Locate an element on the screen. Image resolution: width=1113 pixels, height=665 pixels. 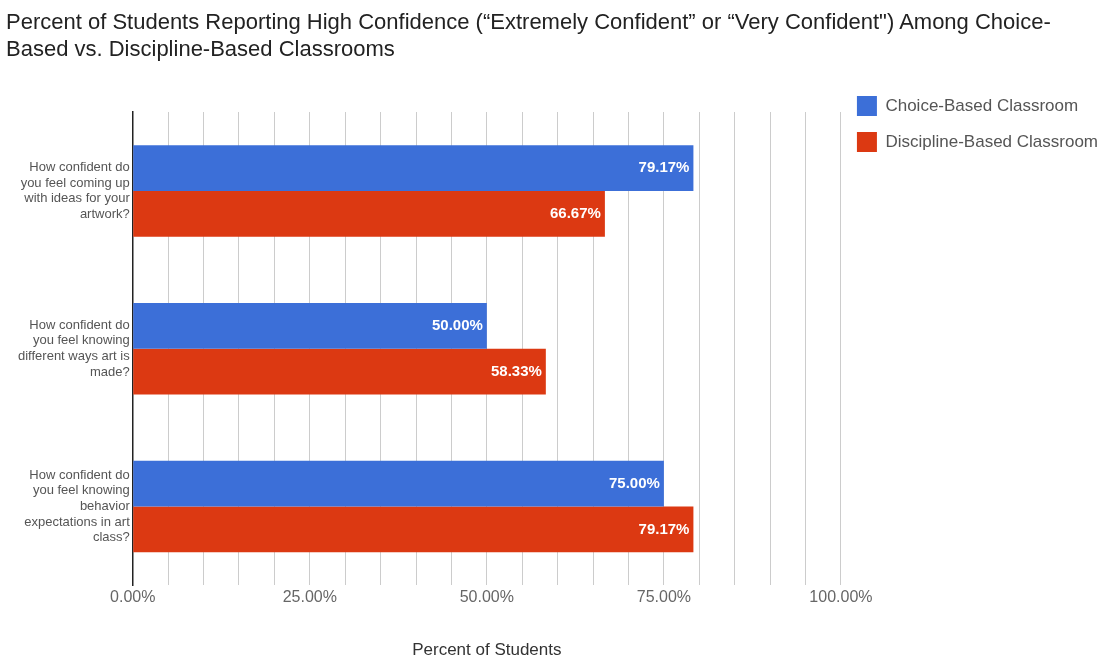
legend-label: Choice-Based Classroom is located at coordinates (982, 105).